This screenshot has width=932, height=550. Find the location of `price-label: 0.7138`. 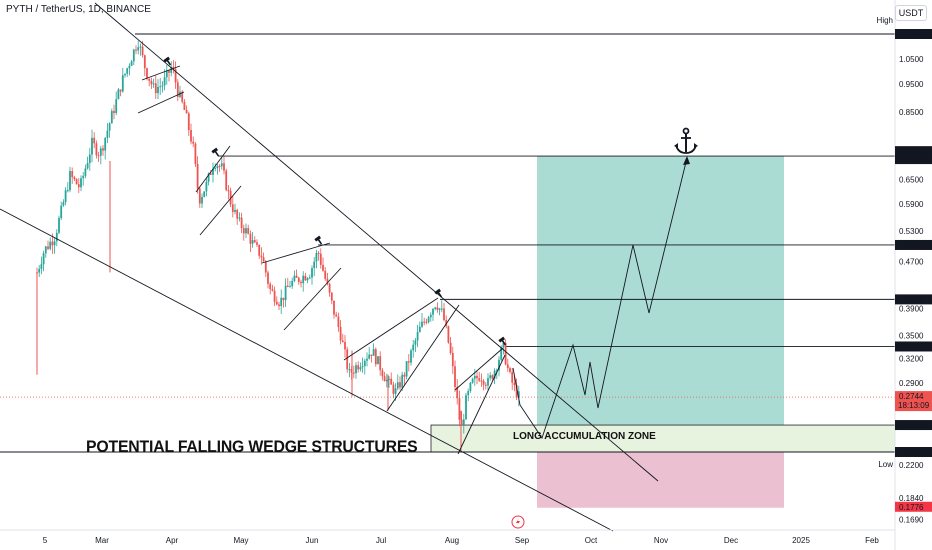

price-label: 0.7138 is located at coordinates (911, 159).